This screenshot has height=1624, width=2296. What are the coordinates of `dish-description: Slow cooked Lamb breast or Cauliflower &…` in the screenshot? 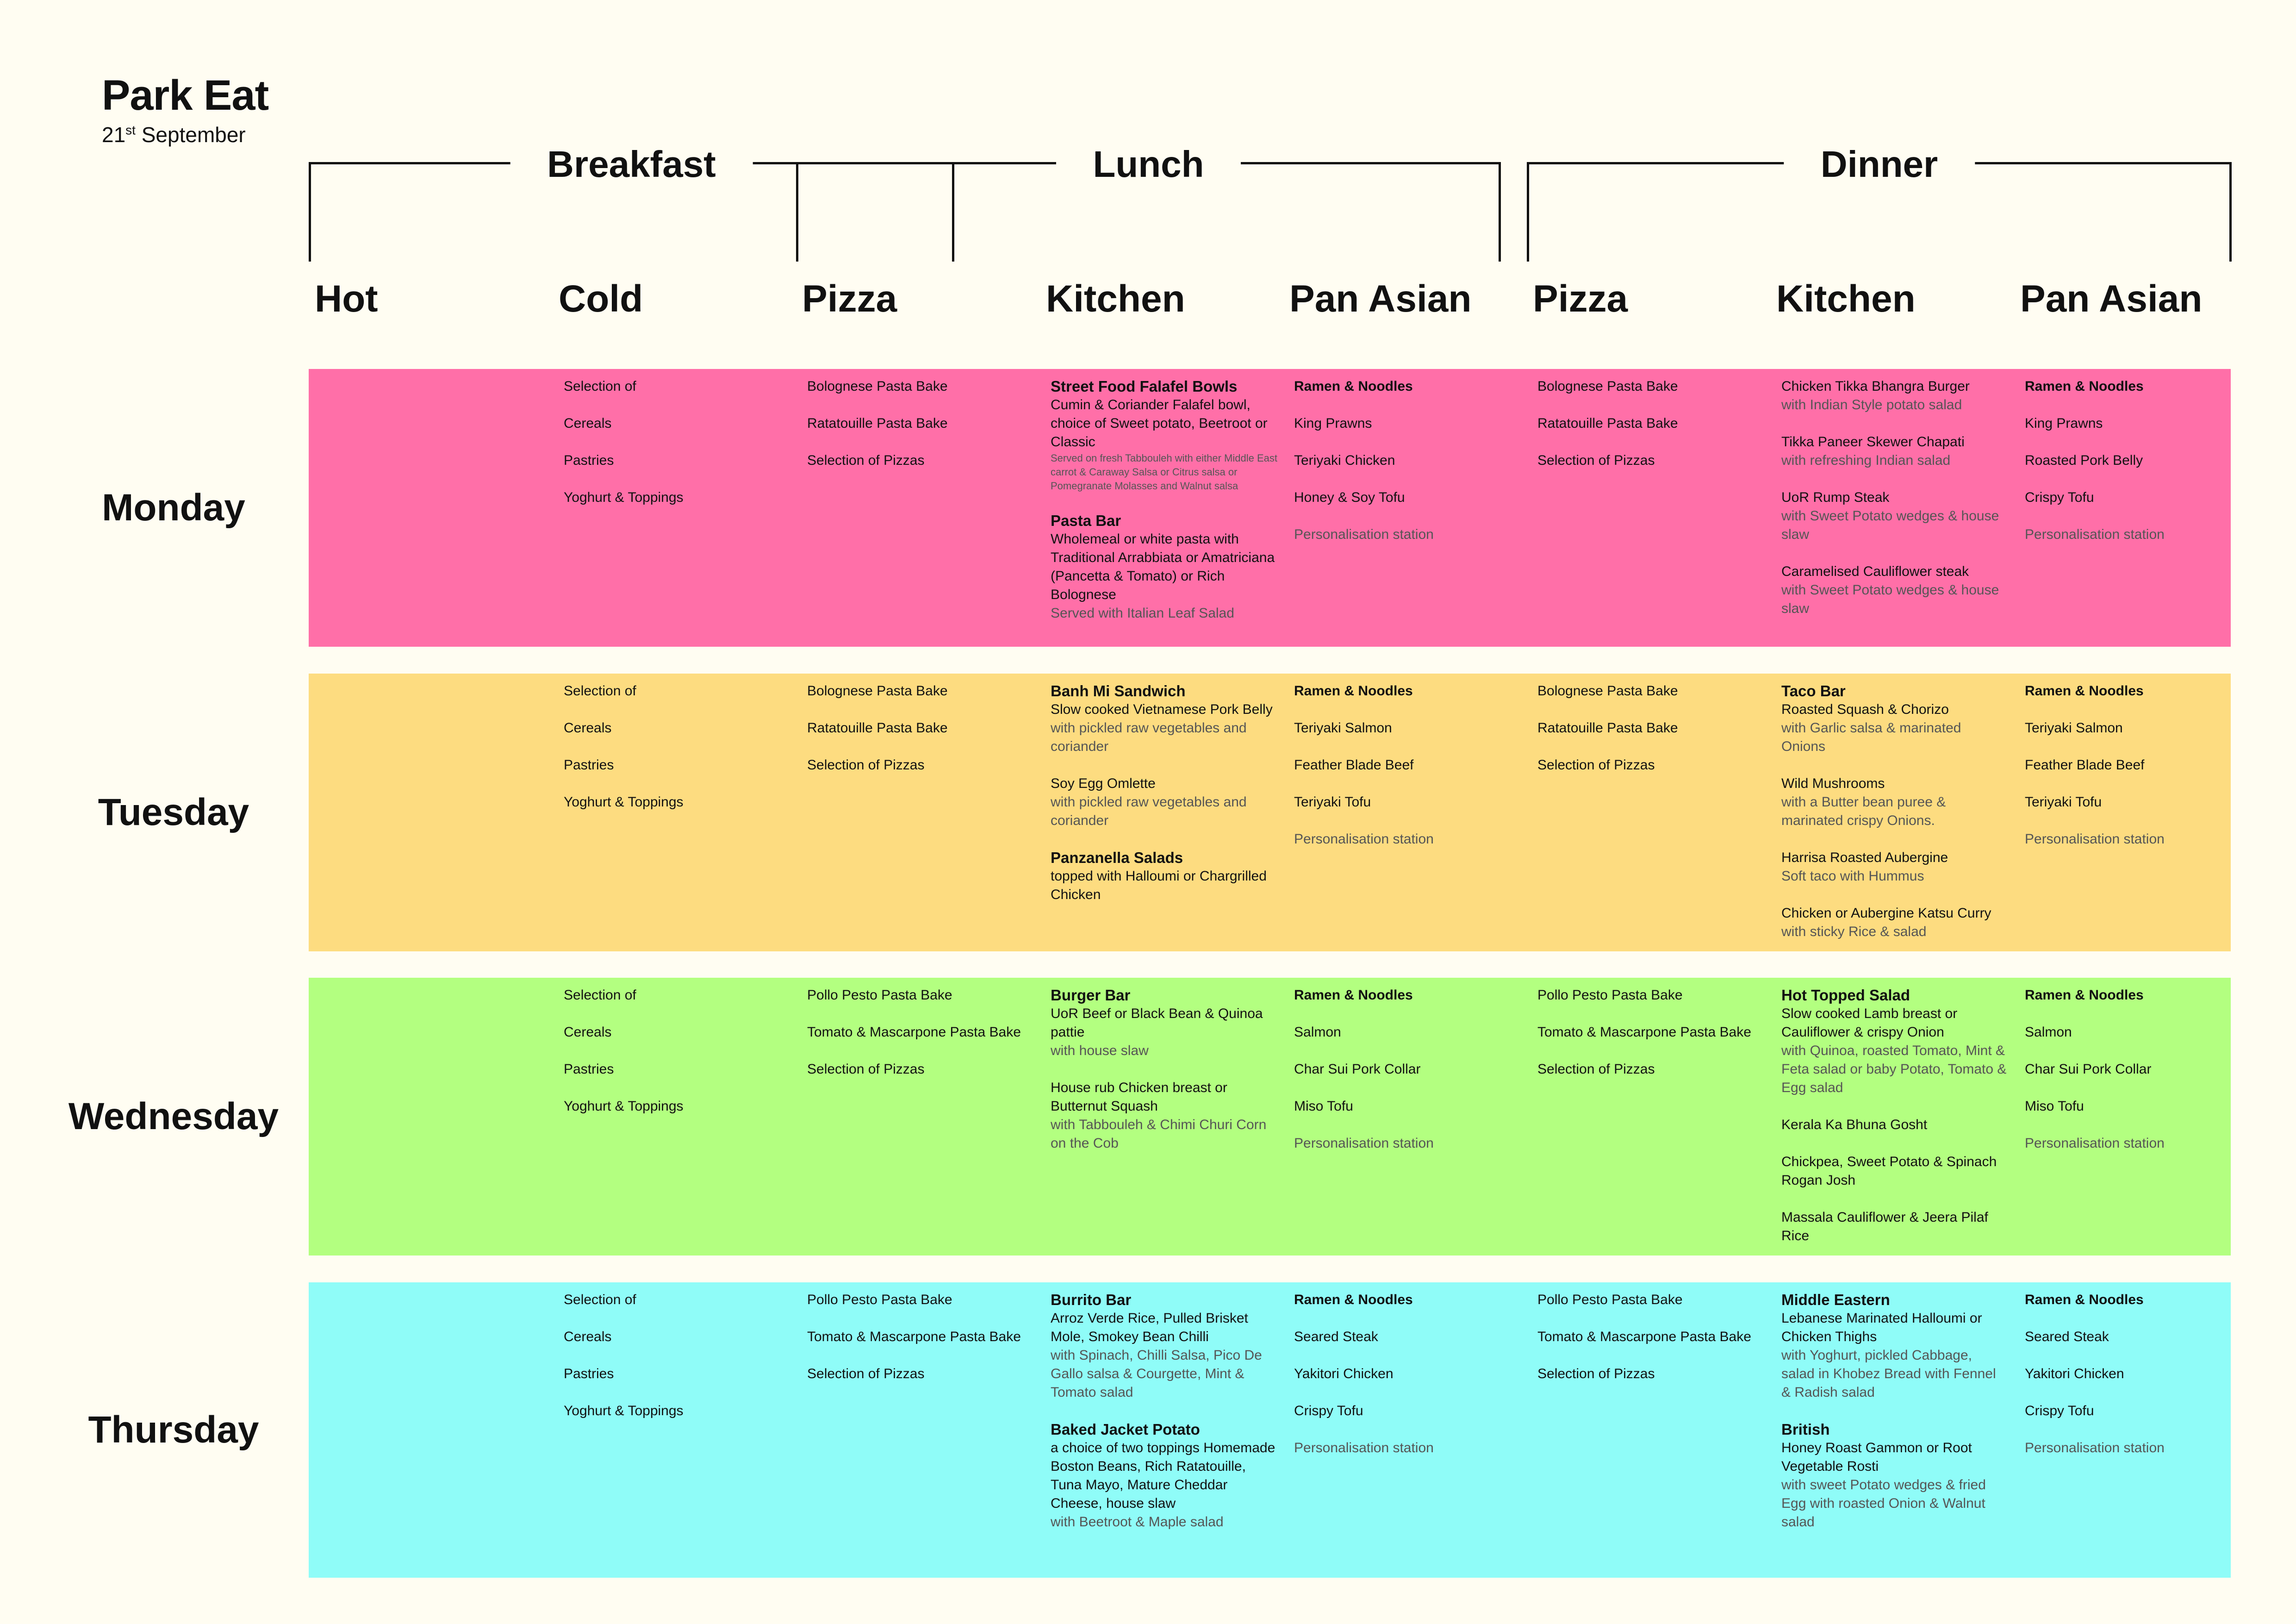 It's located at (1869, 1023).